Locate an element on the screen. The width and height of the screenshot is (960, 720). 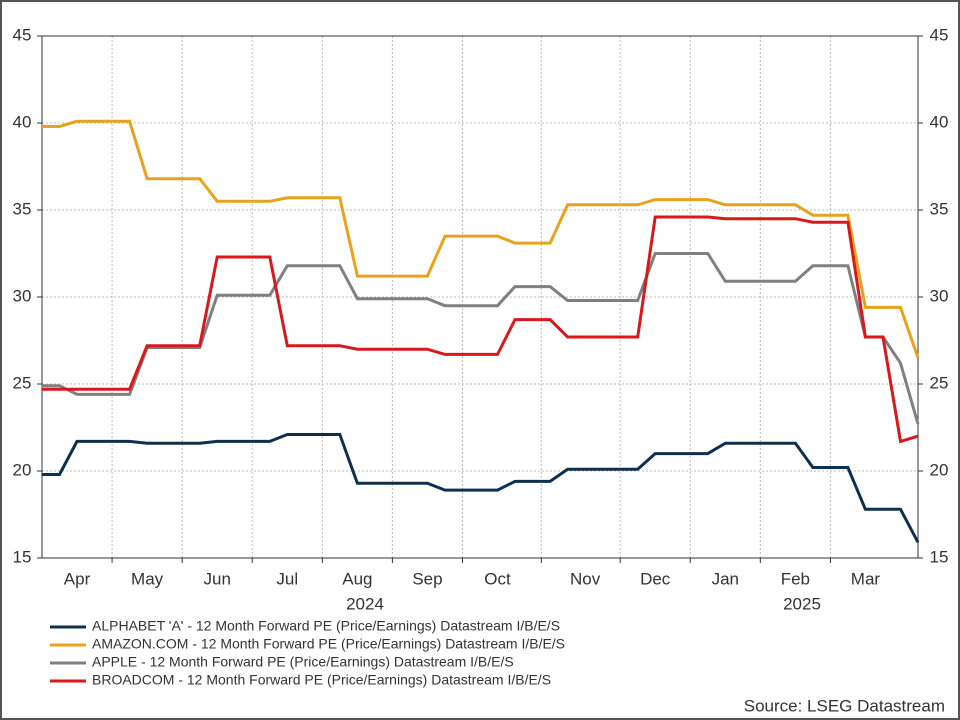
source-note: Source: LSEG Datastream is located at coordinates (844, 705).